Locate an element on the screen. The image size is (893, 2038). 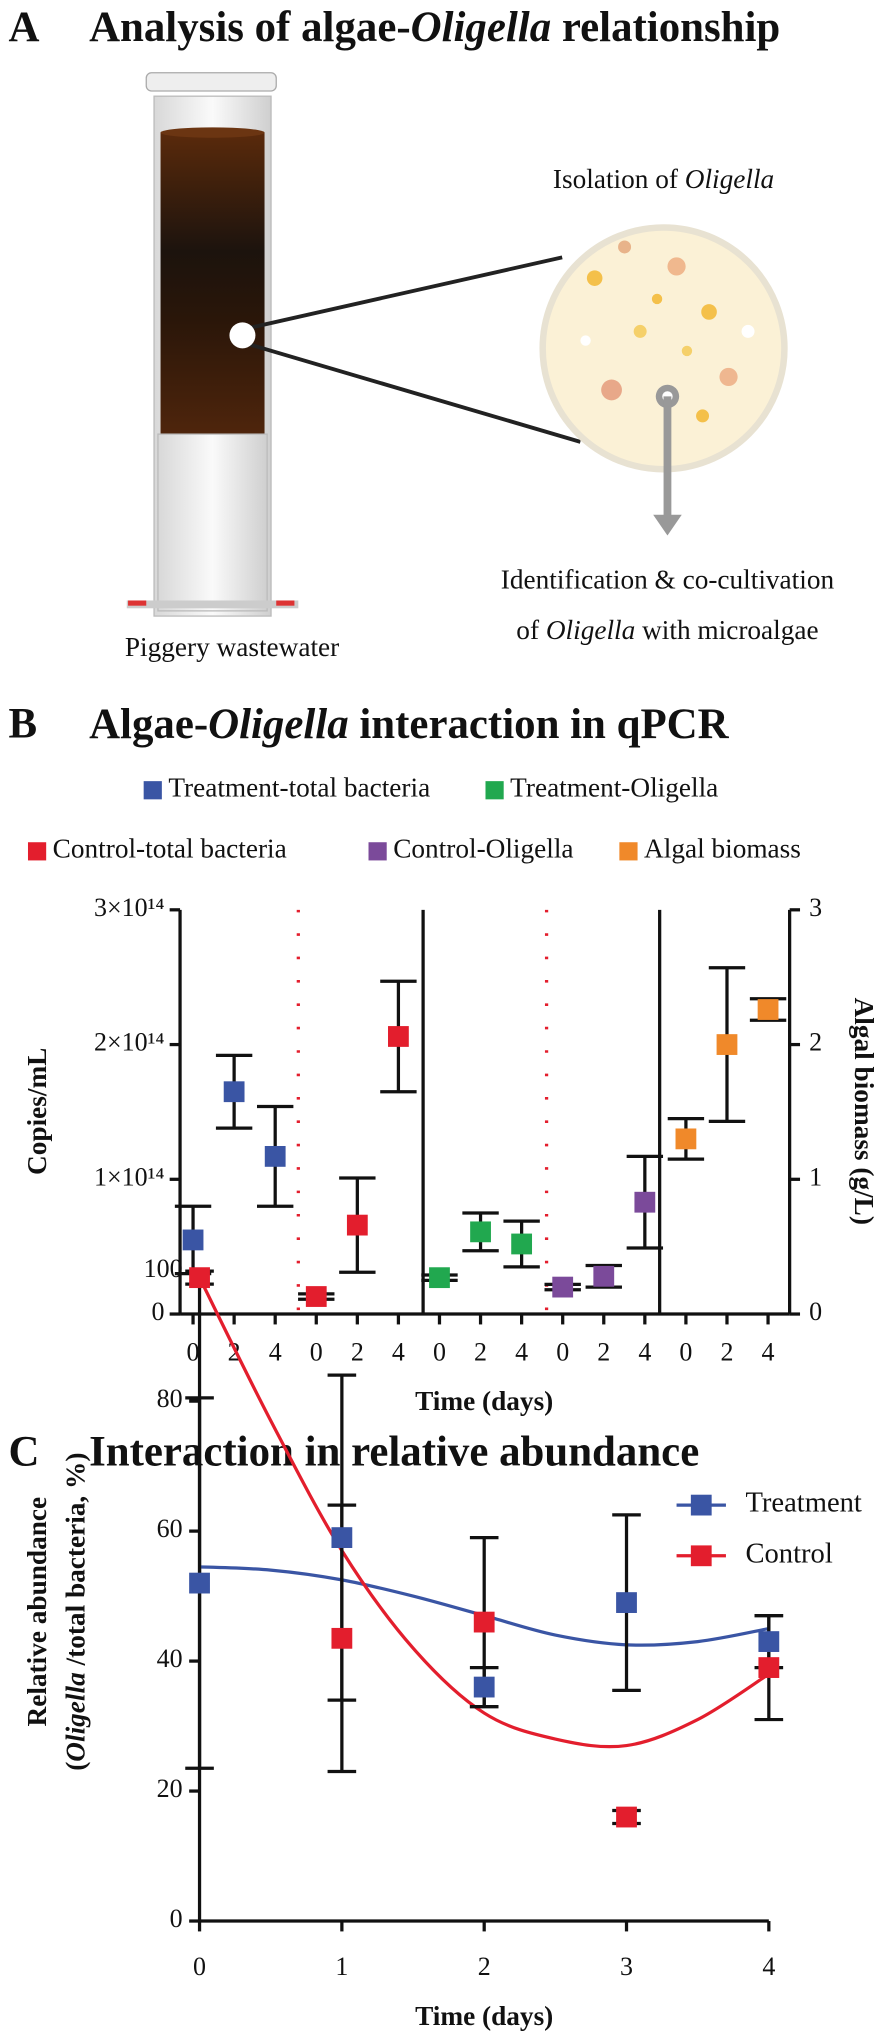
panel-title: Interaction in relative abundance is located at coordinates (394, 1452).